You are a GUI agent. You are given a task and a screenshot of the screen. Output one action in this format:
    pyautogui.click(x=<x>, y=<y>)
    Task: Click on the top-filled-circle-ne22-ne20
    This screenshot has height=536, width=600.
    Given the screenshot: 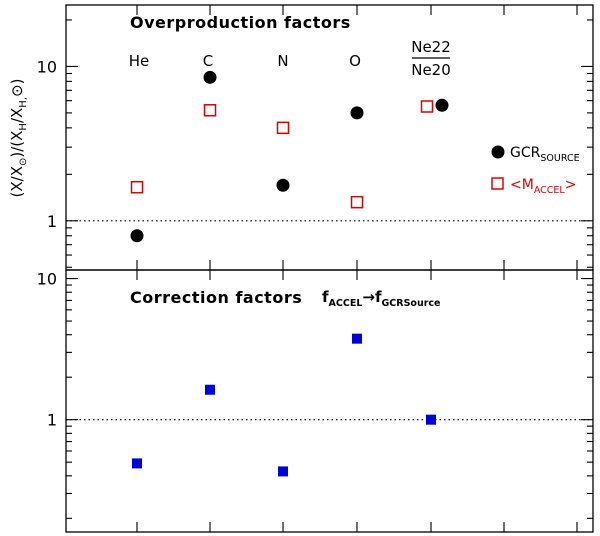 What is the action you would take?
    pyautogui.click(x=442, y=105)
    